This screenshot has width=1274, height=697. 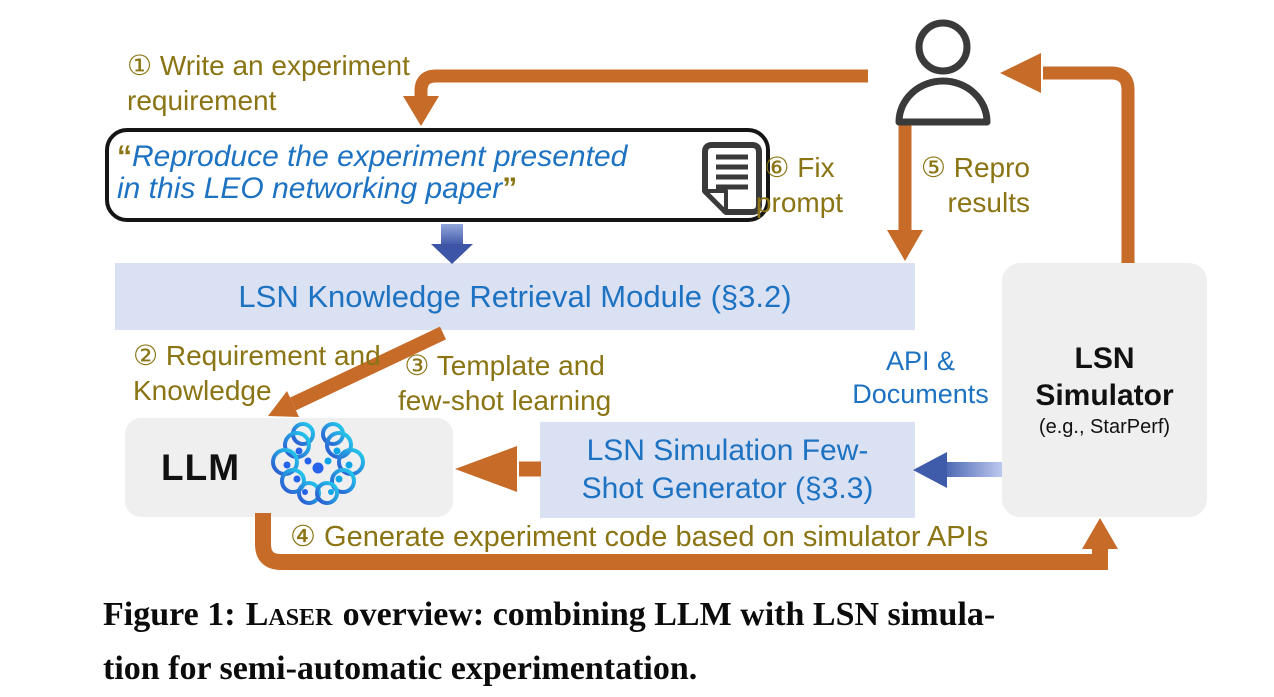 I want to click on step5-label: ⑤ Repro results, so click(x=975, y=185).